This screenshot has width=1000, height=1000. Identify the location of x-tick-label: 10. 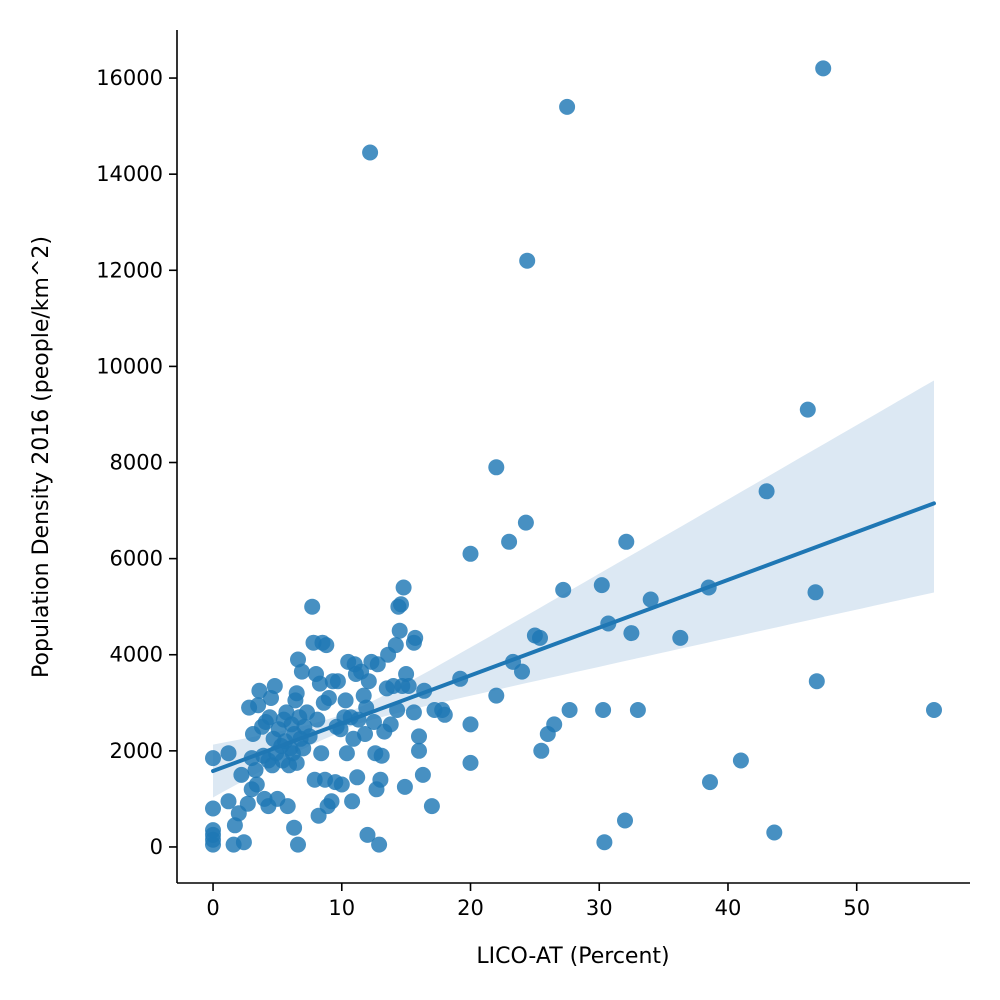
(341, 908).